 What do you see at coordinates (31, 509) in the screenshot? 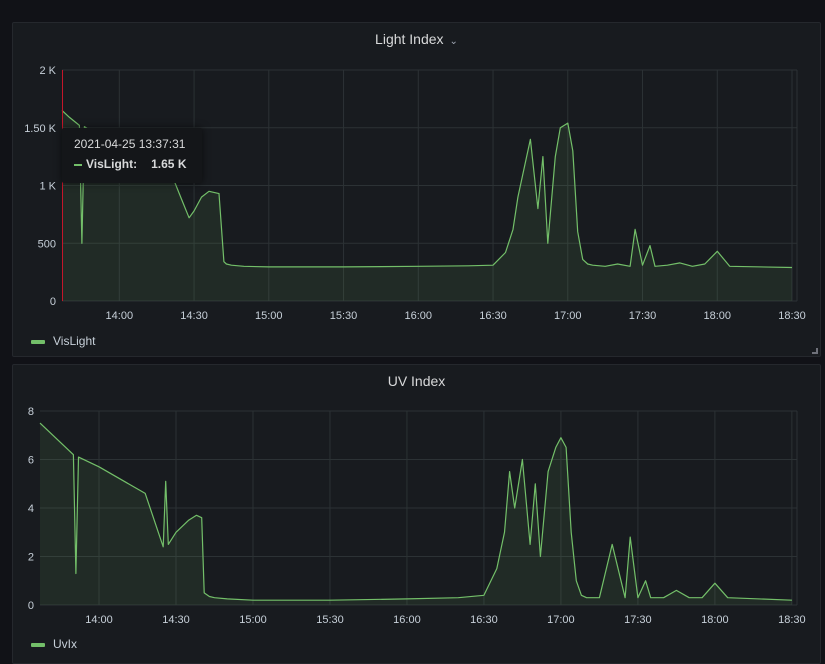
I see `y-tick-label: 4` at bounding box center [31, 509].